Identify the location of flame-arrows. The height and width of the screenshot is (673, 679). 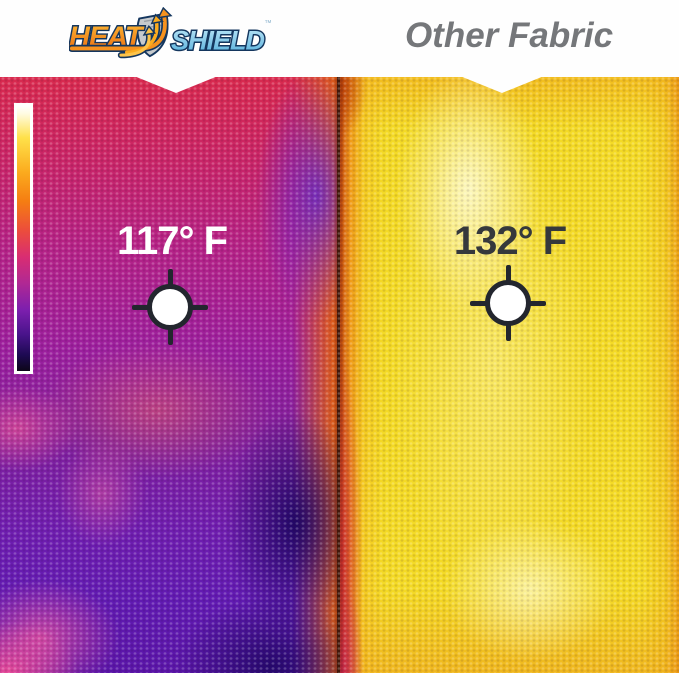
(121, 33).